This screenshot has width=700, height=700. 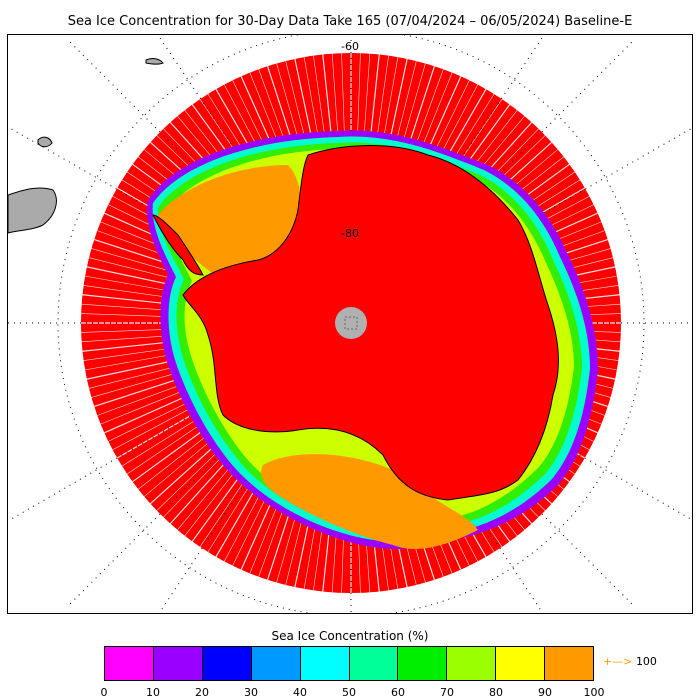 What do you see at coordinates (154, 61) in the screenshot?
I see `south-georgia` at bounding box center [154, 61].